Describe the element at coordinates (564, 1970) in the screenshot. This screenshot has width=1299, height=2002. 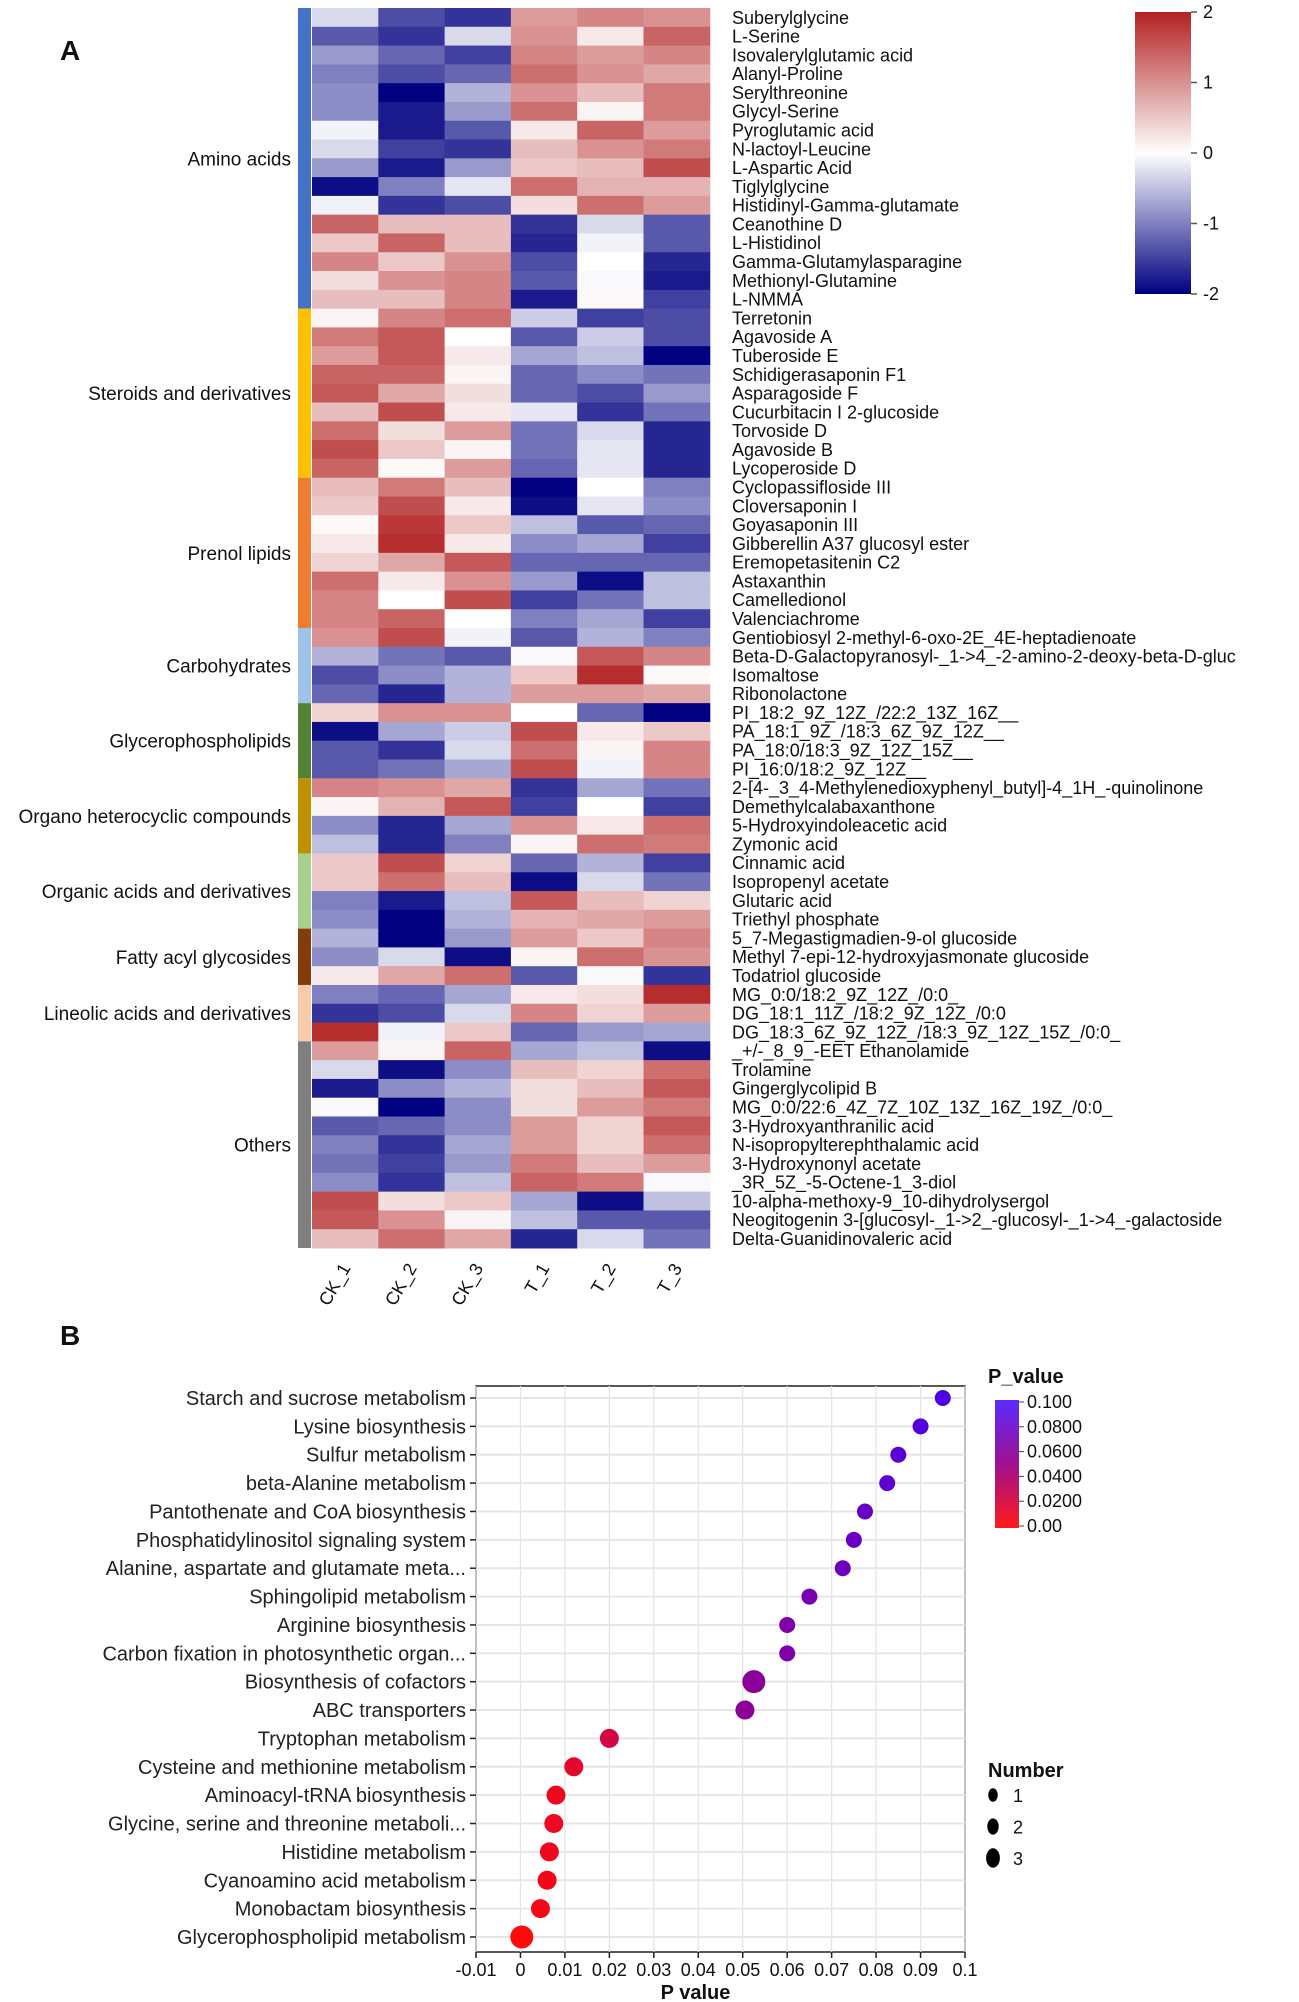
I see `x-tick-label: 0.01` at that location.